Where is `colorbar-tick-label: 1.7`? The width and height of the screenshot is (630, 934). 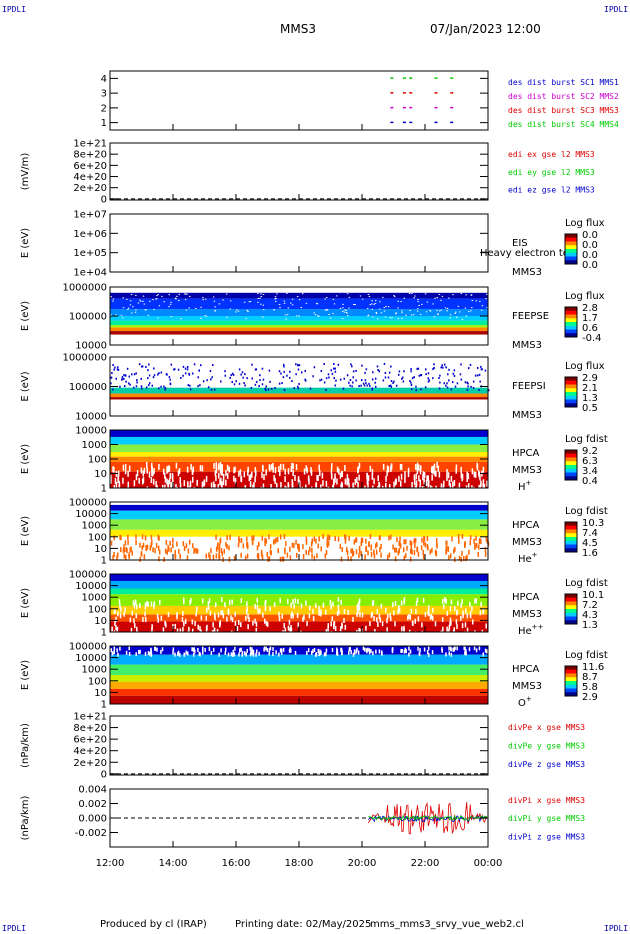
colorbar-tick-label: 1.7 is located at coordinates (590, 318).